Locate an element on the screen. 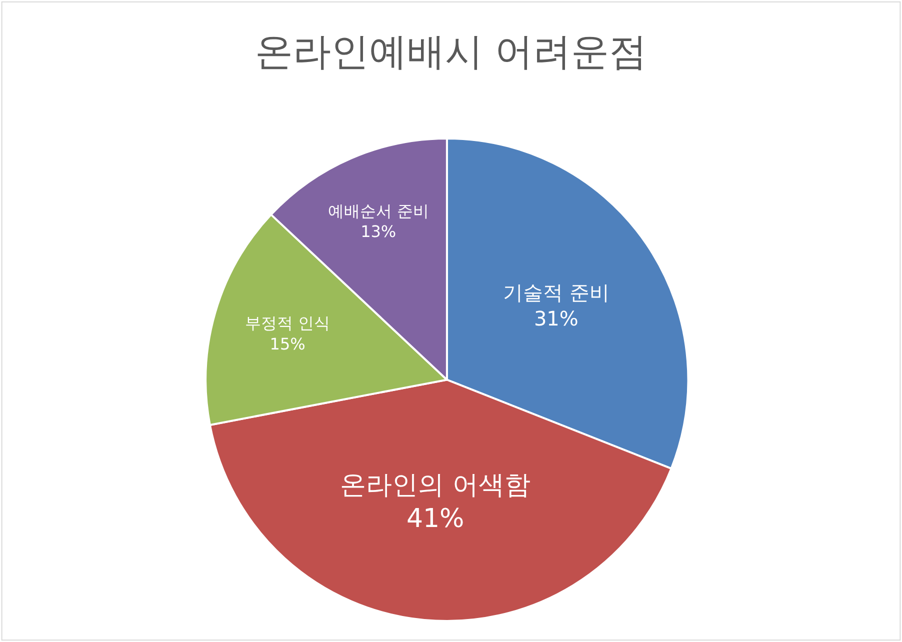 This screenshot has width=902, height=642. slice-label: 온라인의 어색함 is located at coordinates (435, 485).